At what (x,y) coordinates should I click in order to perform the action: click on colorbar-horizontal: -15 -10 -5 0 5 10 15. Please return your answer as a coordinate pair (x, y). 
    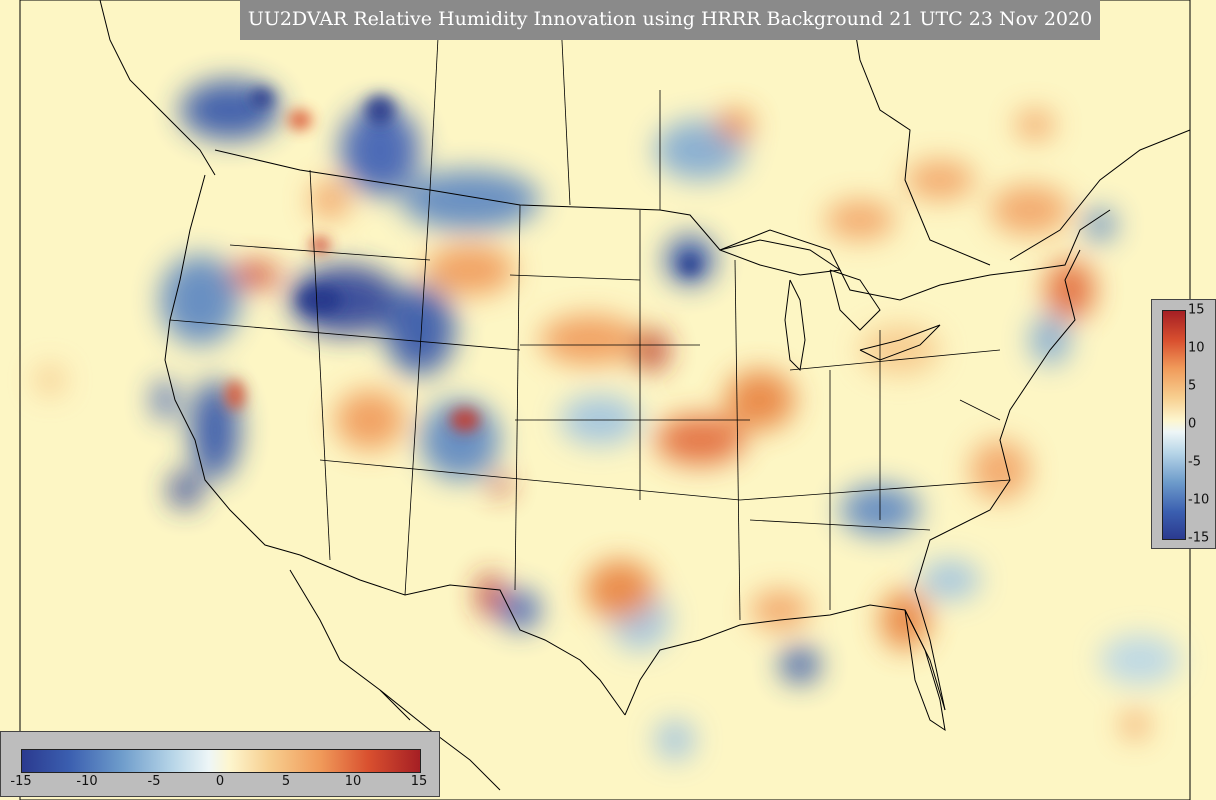
    Looking at the image, I should click on (220, 764).